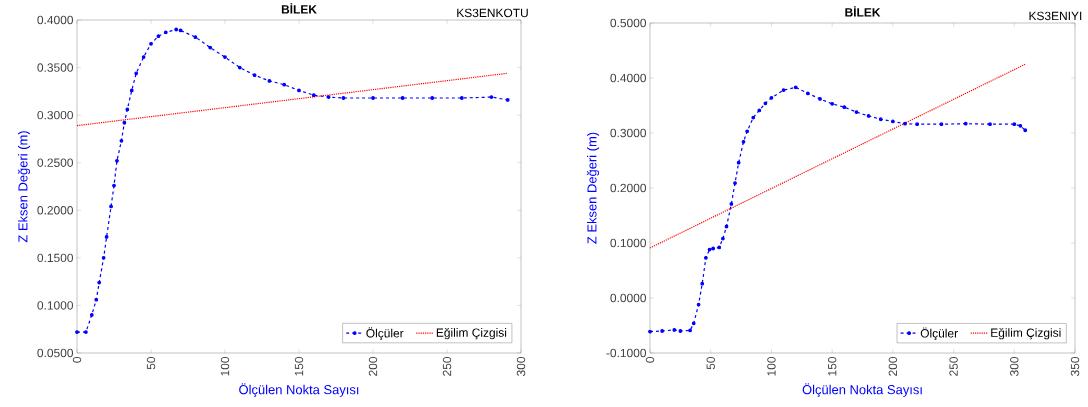  What do you see at coordinates (1055, 16) in the screenshot?
I see `text: KS3ENIYI` at bounding box center [1055, 16].